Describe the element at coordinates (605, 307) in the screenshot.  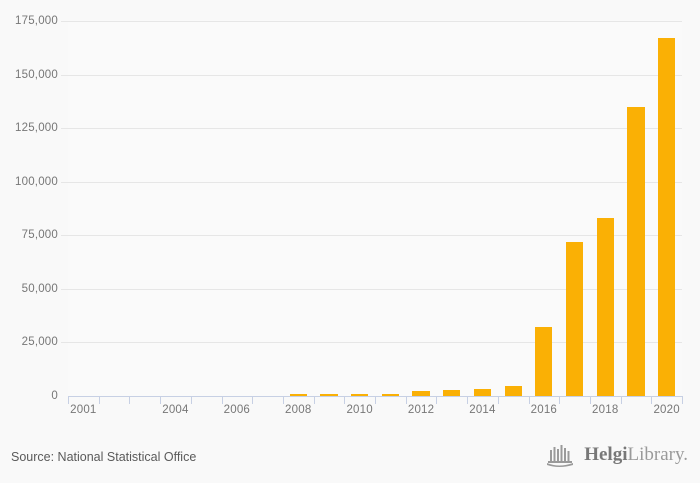
I see `bar-2018` at that location.